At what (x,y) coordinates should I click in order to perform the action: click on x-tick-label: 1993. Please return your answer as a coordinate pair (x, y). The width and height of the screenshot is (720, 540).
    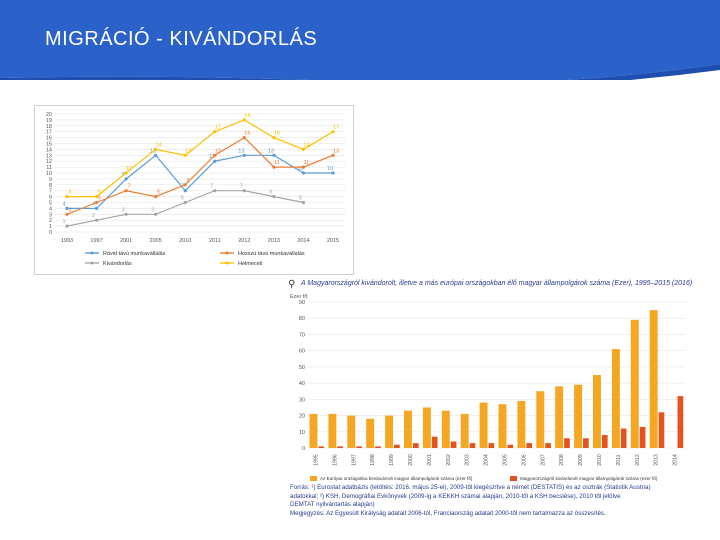
    Looking at the image, I should click on (67, 241).